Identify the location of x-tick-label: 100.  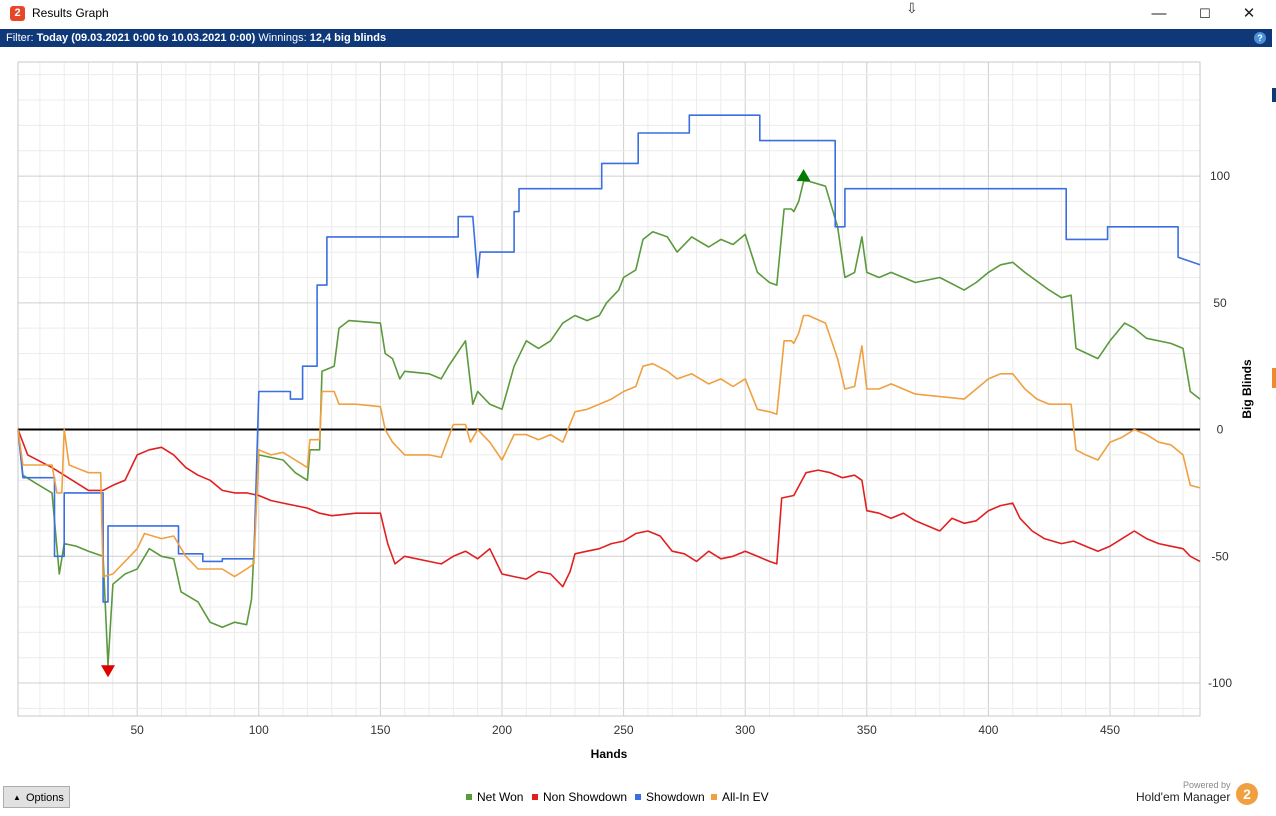
(259, 730).